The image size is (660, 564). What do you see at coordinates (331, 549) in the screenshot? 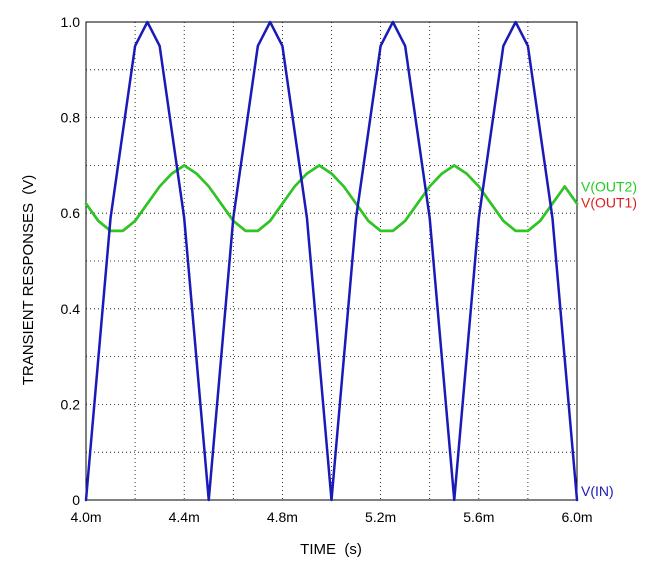
I see `x-axis-title: TIME (s)` at bounding box center [331, 549].